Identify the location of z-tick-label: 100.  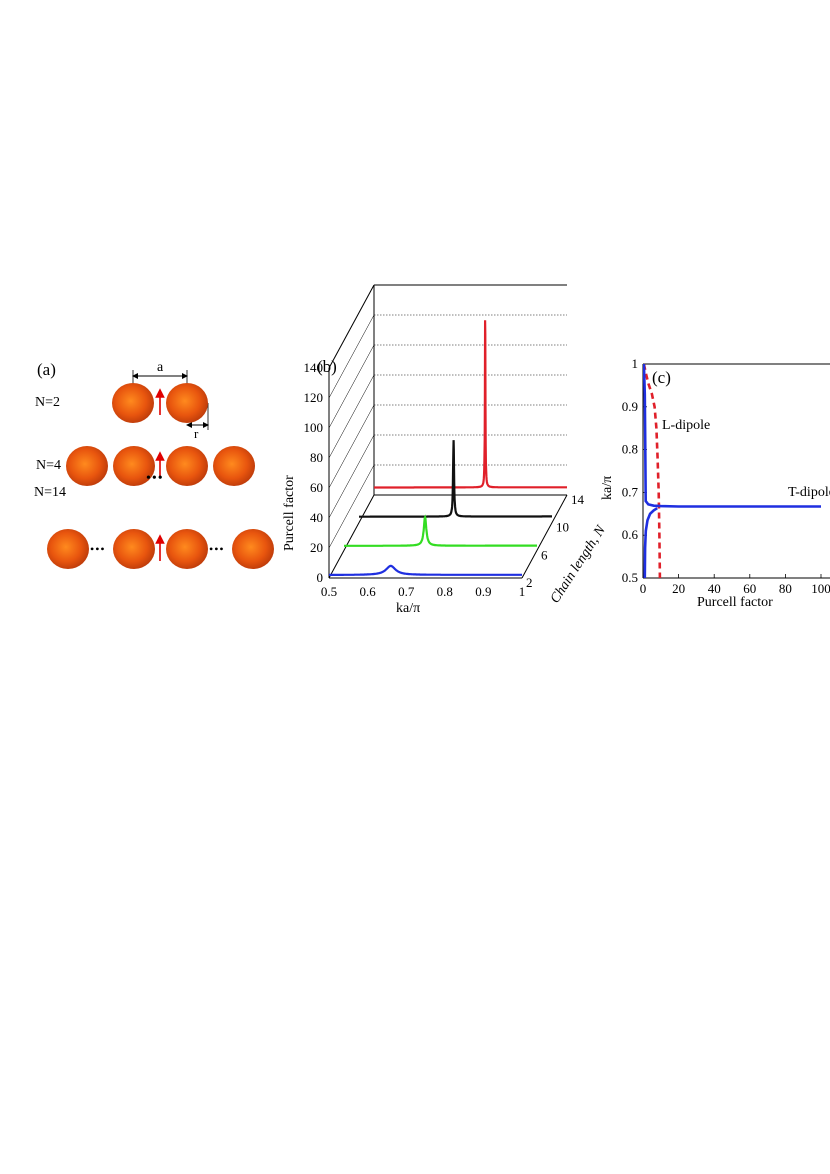
(314, 427).